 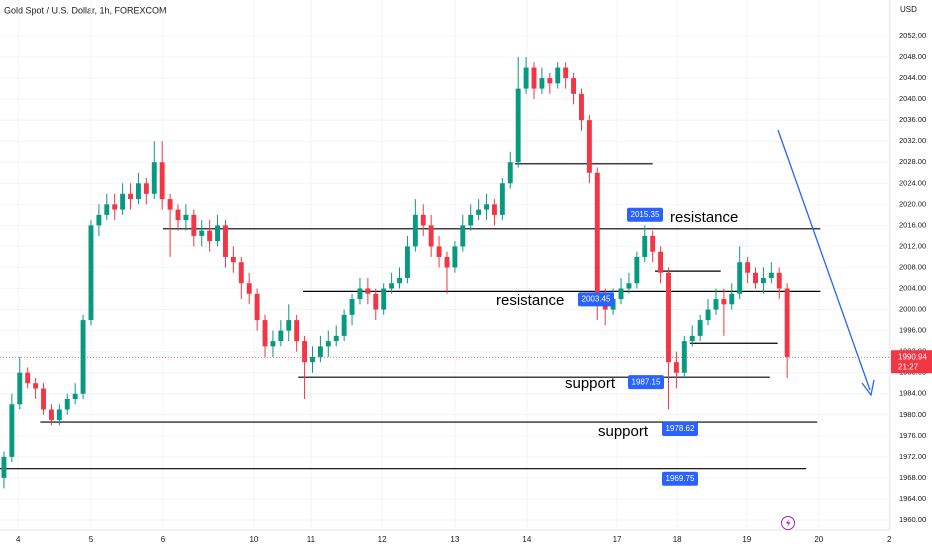 I want to click on chart-title: Gold Spot / U.S. Dollar, 1h, FOREXCOM, so click(x=85, y=10).